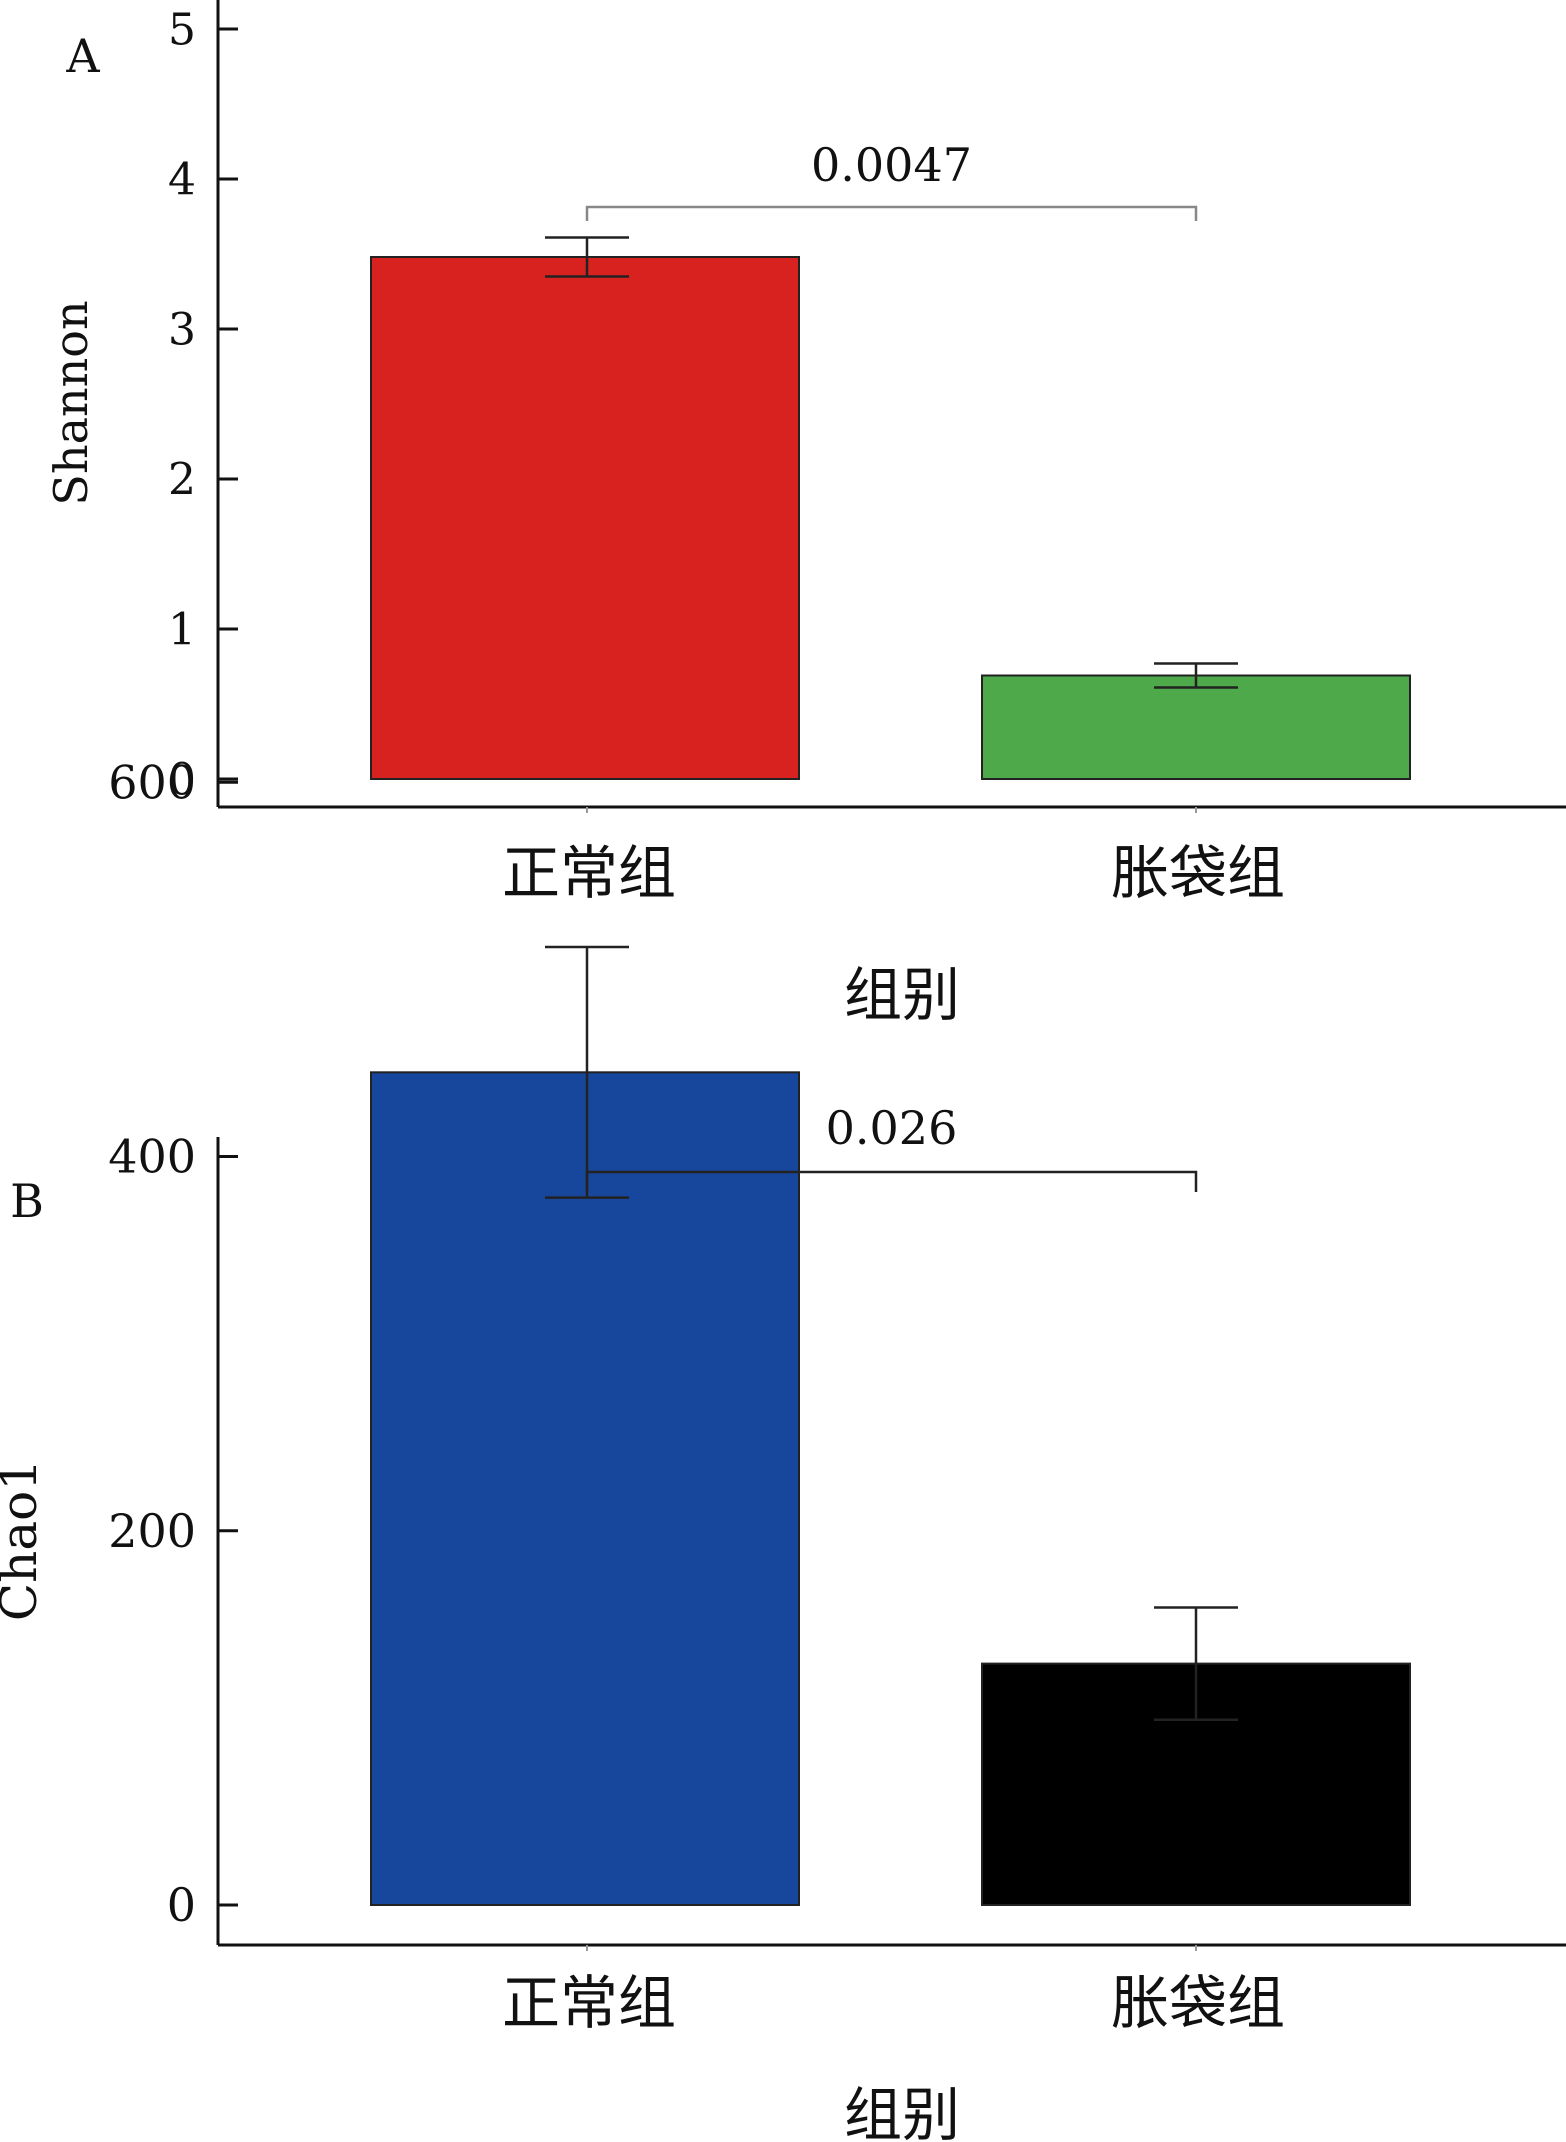 The height and width of the screenshot is (2142, 1566). What do you see at coordinates (71, 402) in the screenshot?
I see `y-axis-title: Shannon` at bounding box center [71, 402].